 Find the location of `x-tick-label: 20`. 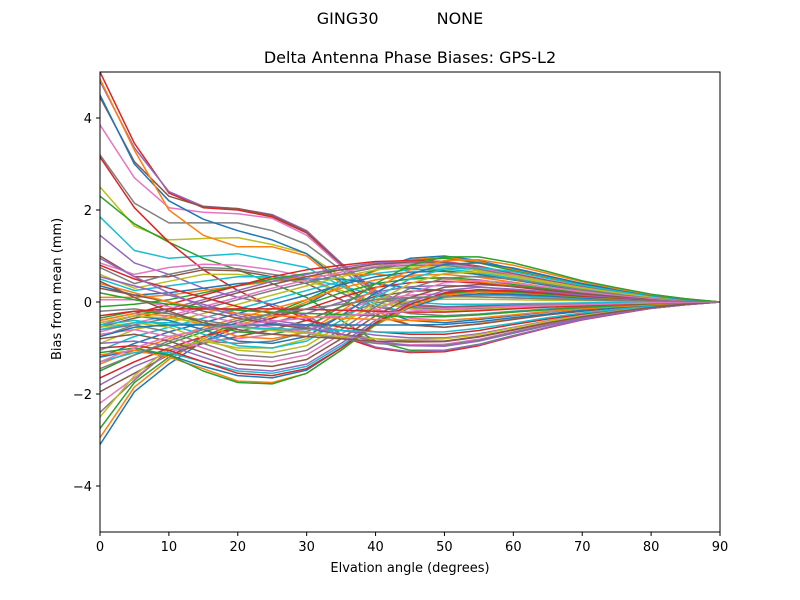

x-tick-label: 20 is located at coordinates (238, 547).